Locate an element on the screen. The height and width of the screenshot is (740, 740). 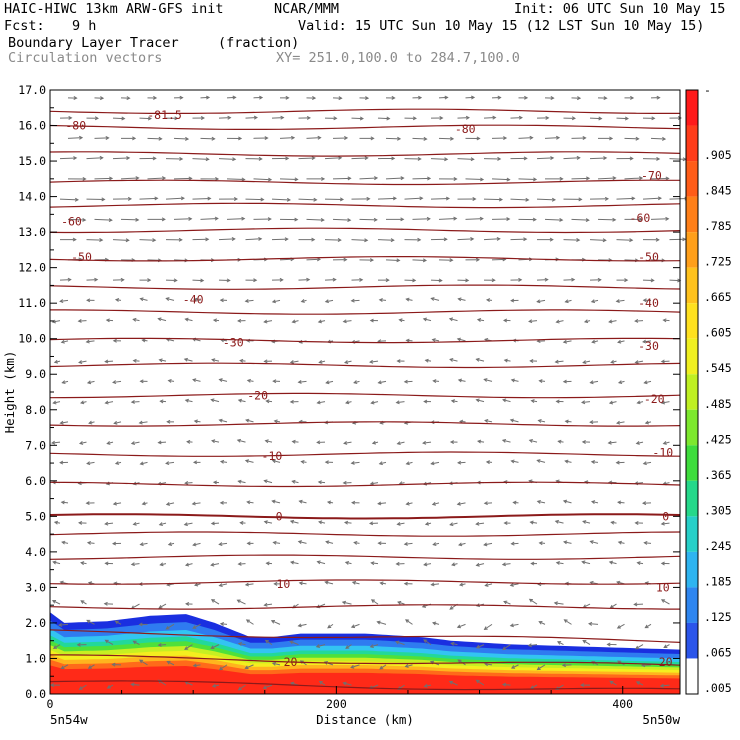
y-tick-label-13: 13.0 is located at coordinates (32, 232).